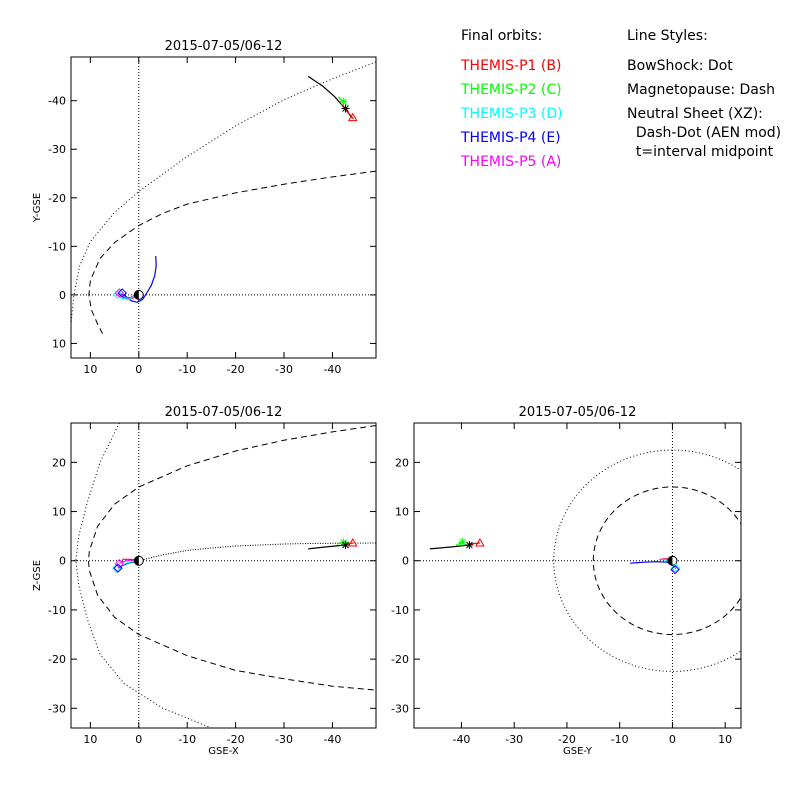 The height and width of the screenshot is (800, 800). I want to click on y-axis-label: Z-GSE, so click(37, 575).